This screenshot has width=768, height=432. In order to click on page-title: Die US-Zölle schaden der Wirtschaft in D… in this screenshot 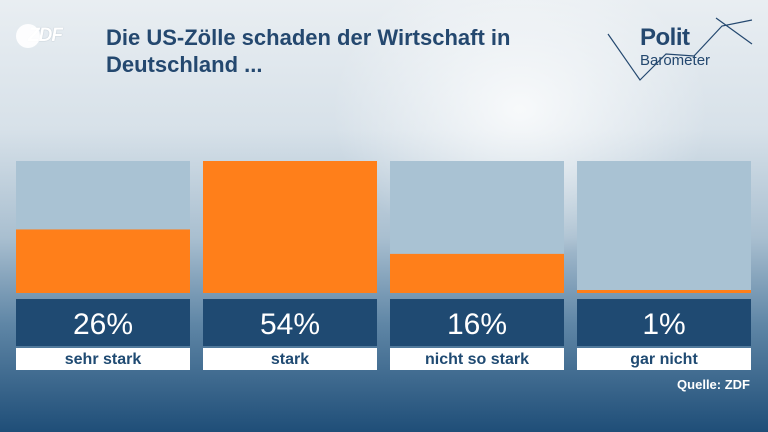, I will do `click(336, 51)`.